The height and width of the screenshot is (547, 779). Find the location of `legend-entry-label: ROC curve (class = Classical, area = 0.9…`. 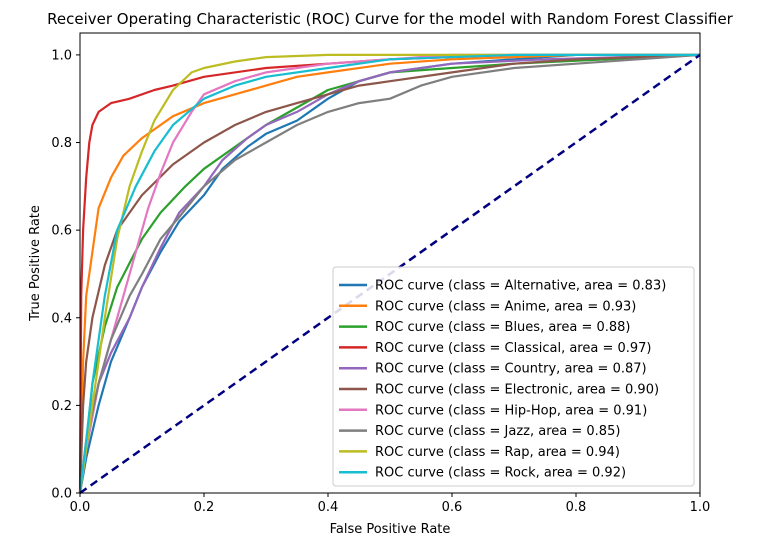

legend-entry-label: ROC curve (class = Classical, area = 0.9… is located at coordinates (513, 348).